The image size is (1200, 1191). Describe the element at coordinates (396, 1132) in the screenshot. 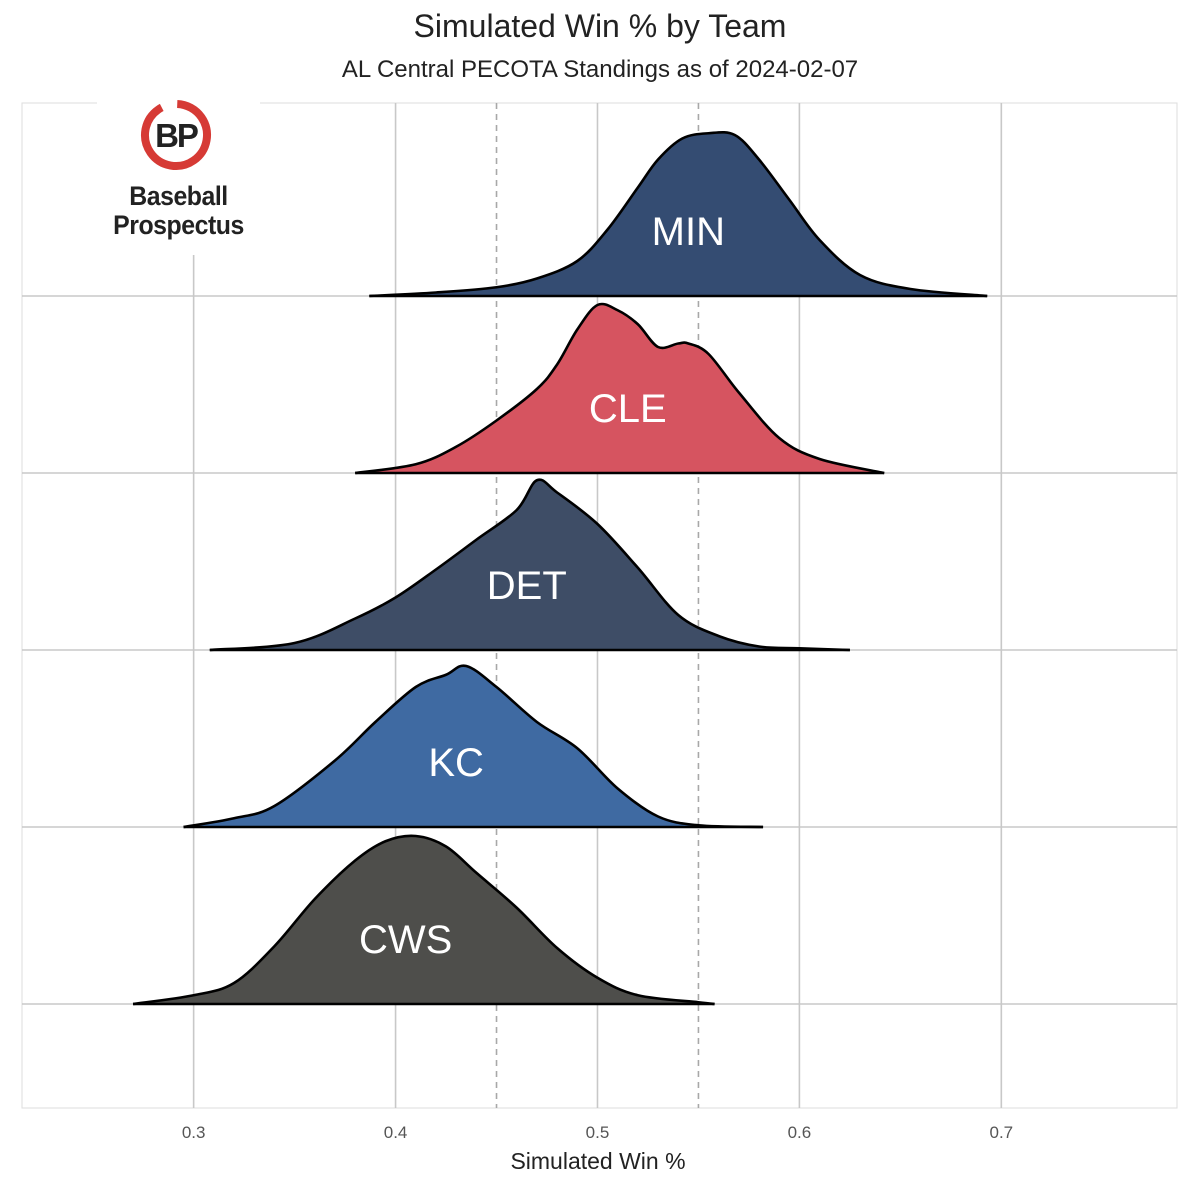

I see `x-tick-label: 0.4` at that location.